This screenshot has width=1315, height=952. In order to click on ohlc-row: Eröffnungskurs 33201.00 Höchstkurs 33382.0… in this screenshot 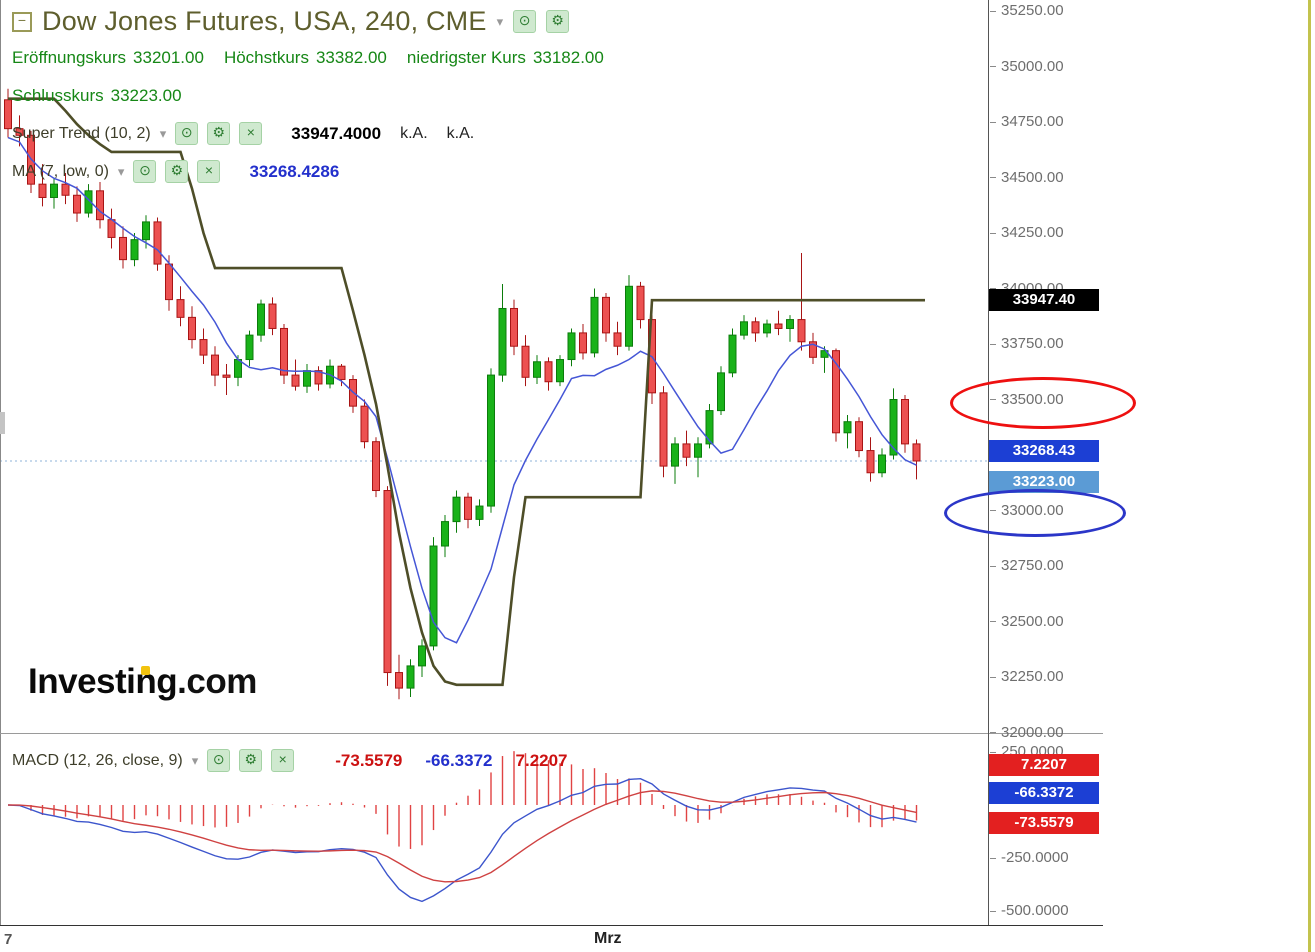, I will do `click(318, 58)`.